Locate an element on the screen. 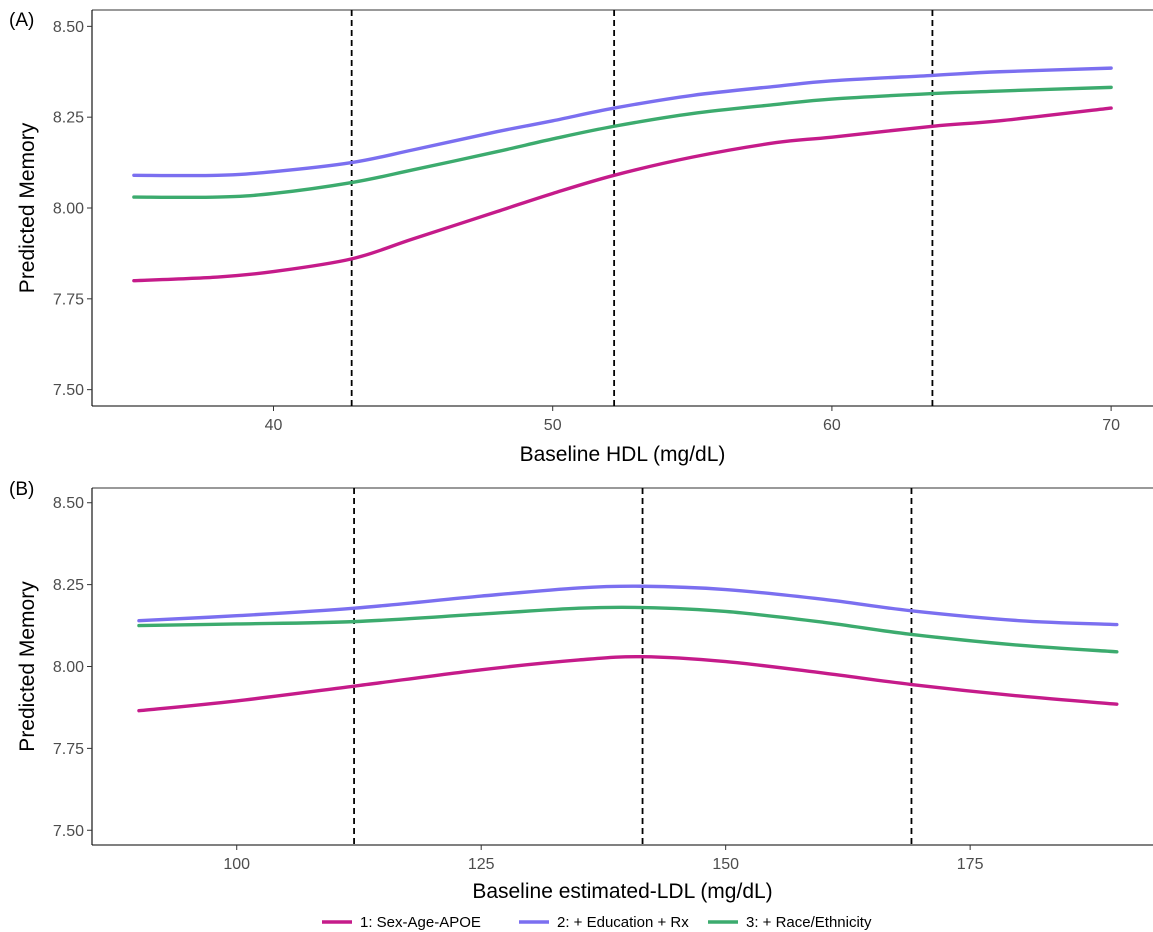 The image size is (1153, 932). x-axis-title: Baseline HDL (mg/dL) is located at coordinates (623, 454).